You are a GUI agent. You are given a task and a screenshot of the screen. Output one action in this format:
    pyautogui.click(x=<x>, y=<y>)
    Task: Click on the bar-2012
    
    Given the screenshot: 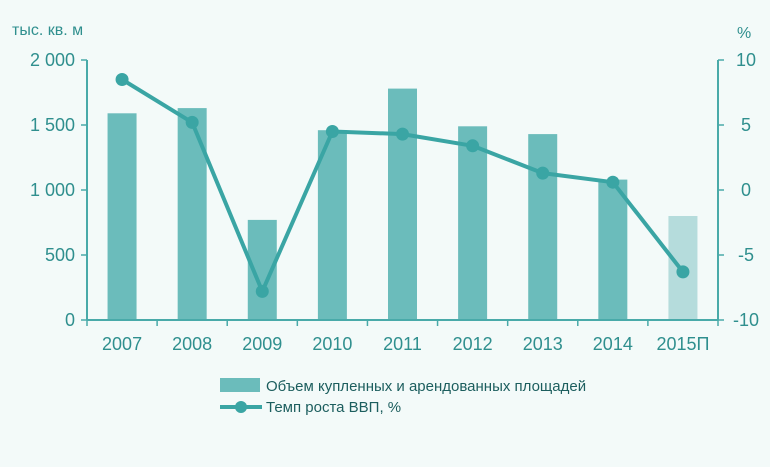 What is the action you would take?
    pyautogui.click(x=473, y=223)
    